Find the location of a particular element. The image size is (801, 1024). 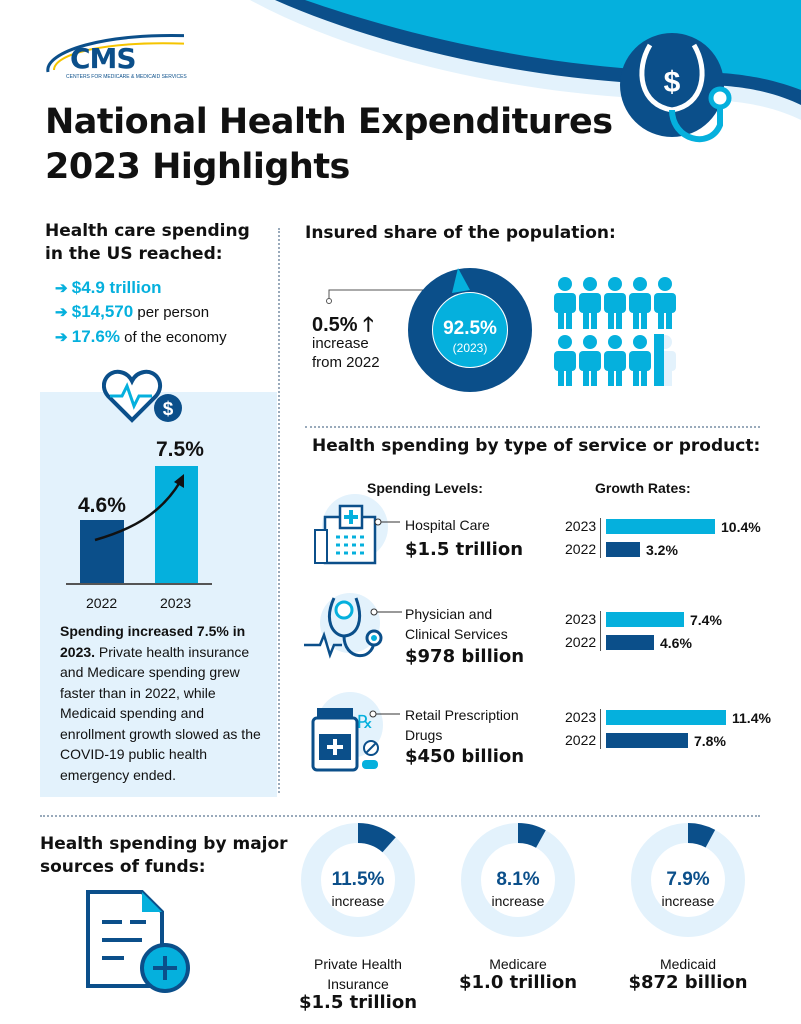

growth-rates-label: Growth Rates: is located at coordinates (643, 488).